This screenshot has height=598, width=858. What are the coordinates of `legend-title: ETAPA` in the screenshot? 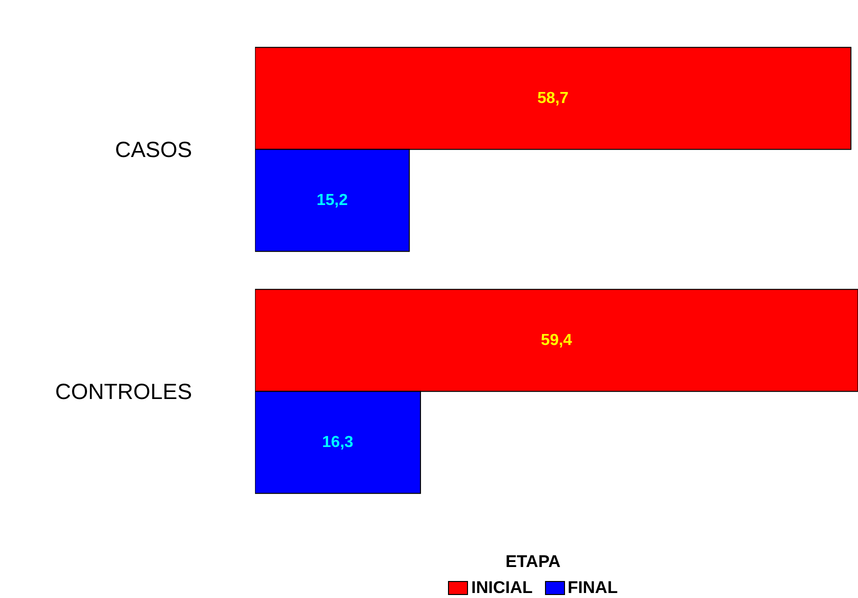 It's located at (533, 562).